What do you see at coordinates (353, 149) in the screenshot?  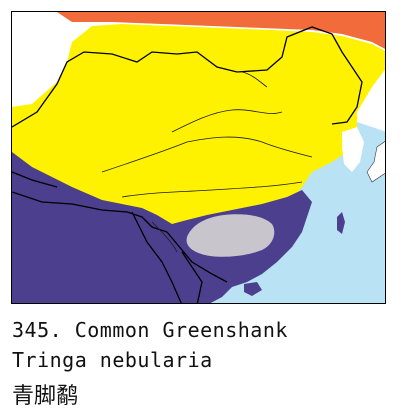 I see `korea-peninsula` at bounding box center [353, 149].